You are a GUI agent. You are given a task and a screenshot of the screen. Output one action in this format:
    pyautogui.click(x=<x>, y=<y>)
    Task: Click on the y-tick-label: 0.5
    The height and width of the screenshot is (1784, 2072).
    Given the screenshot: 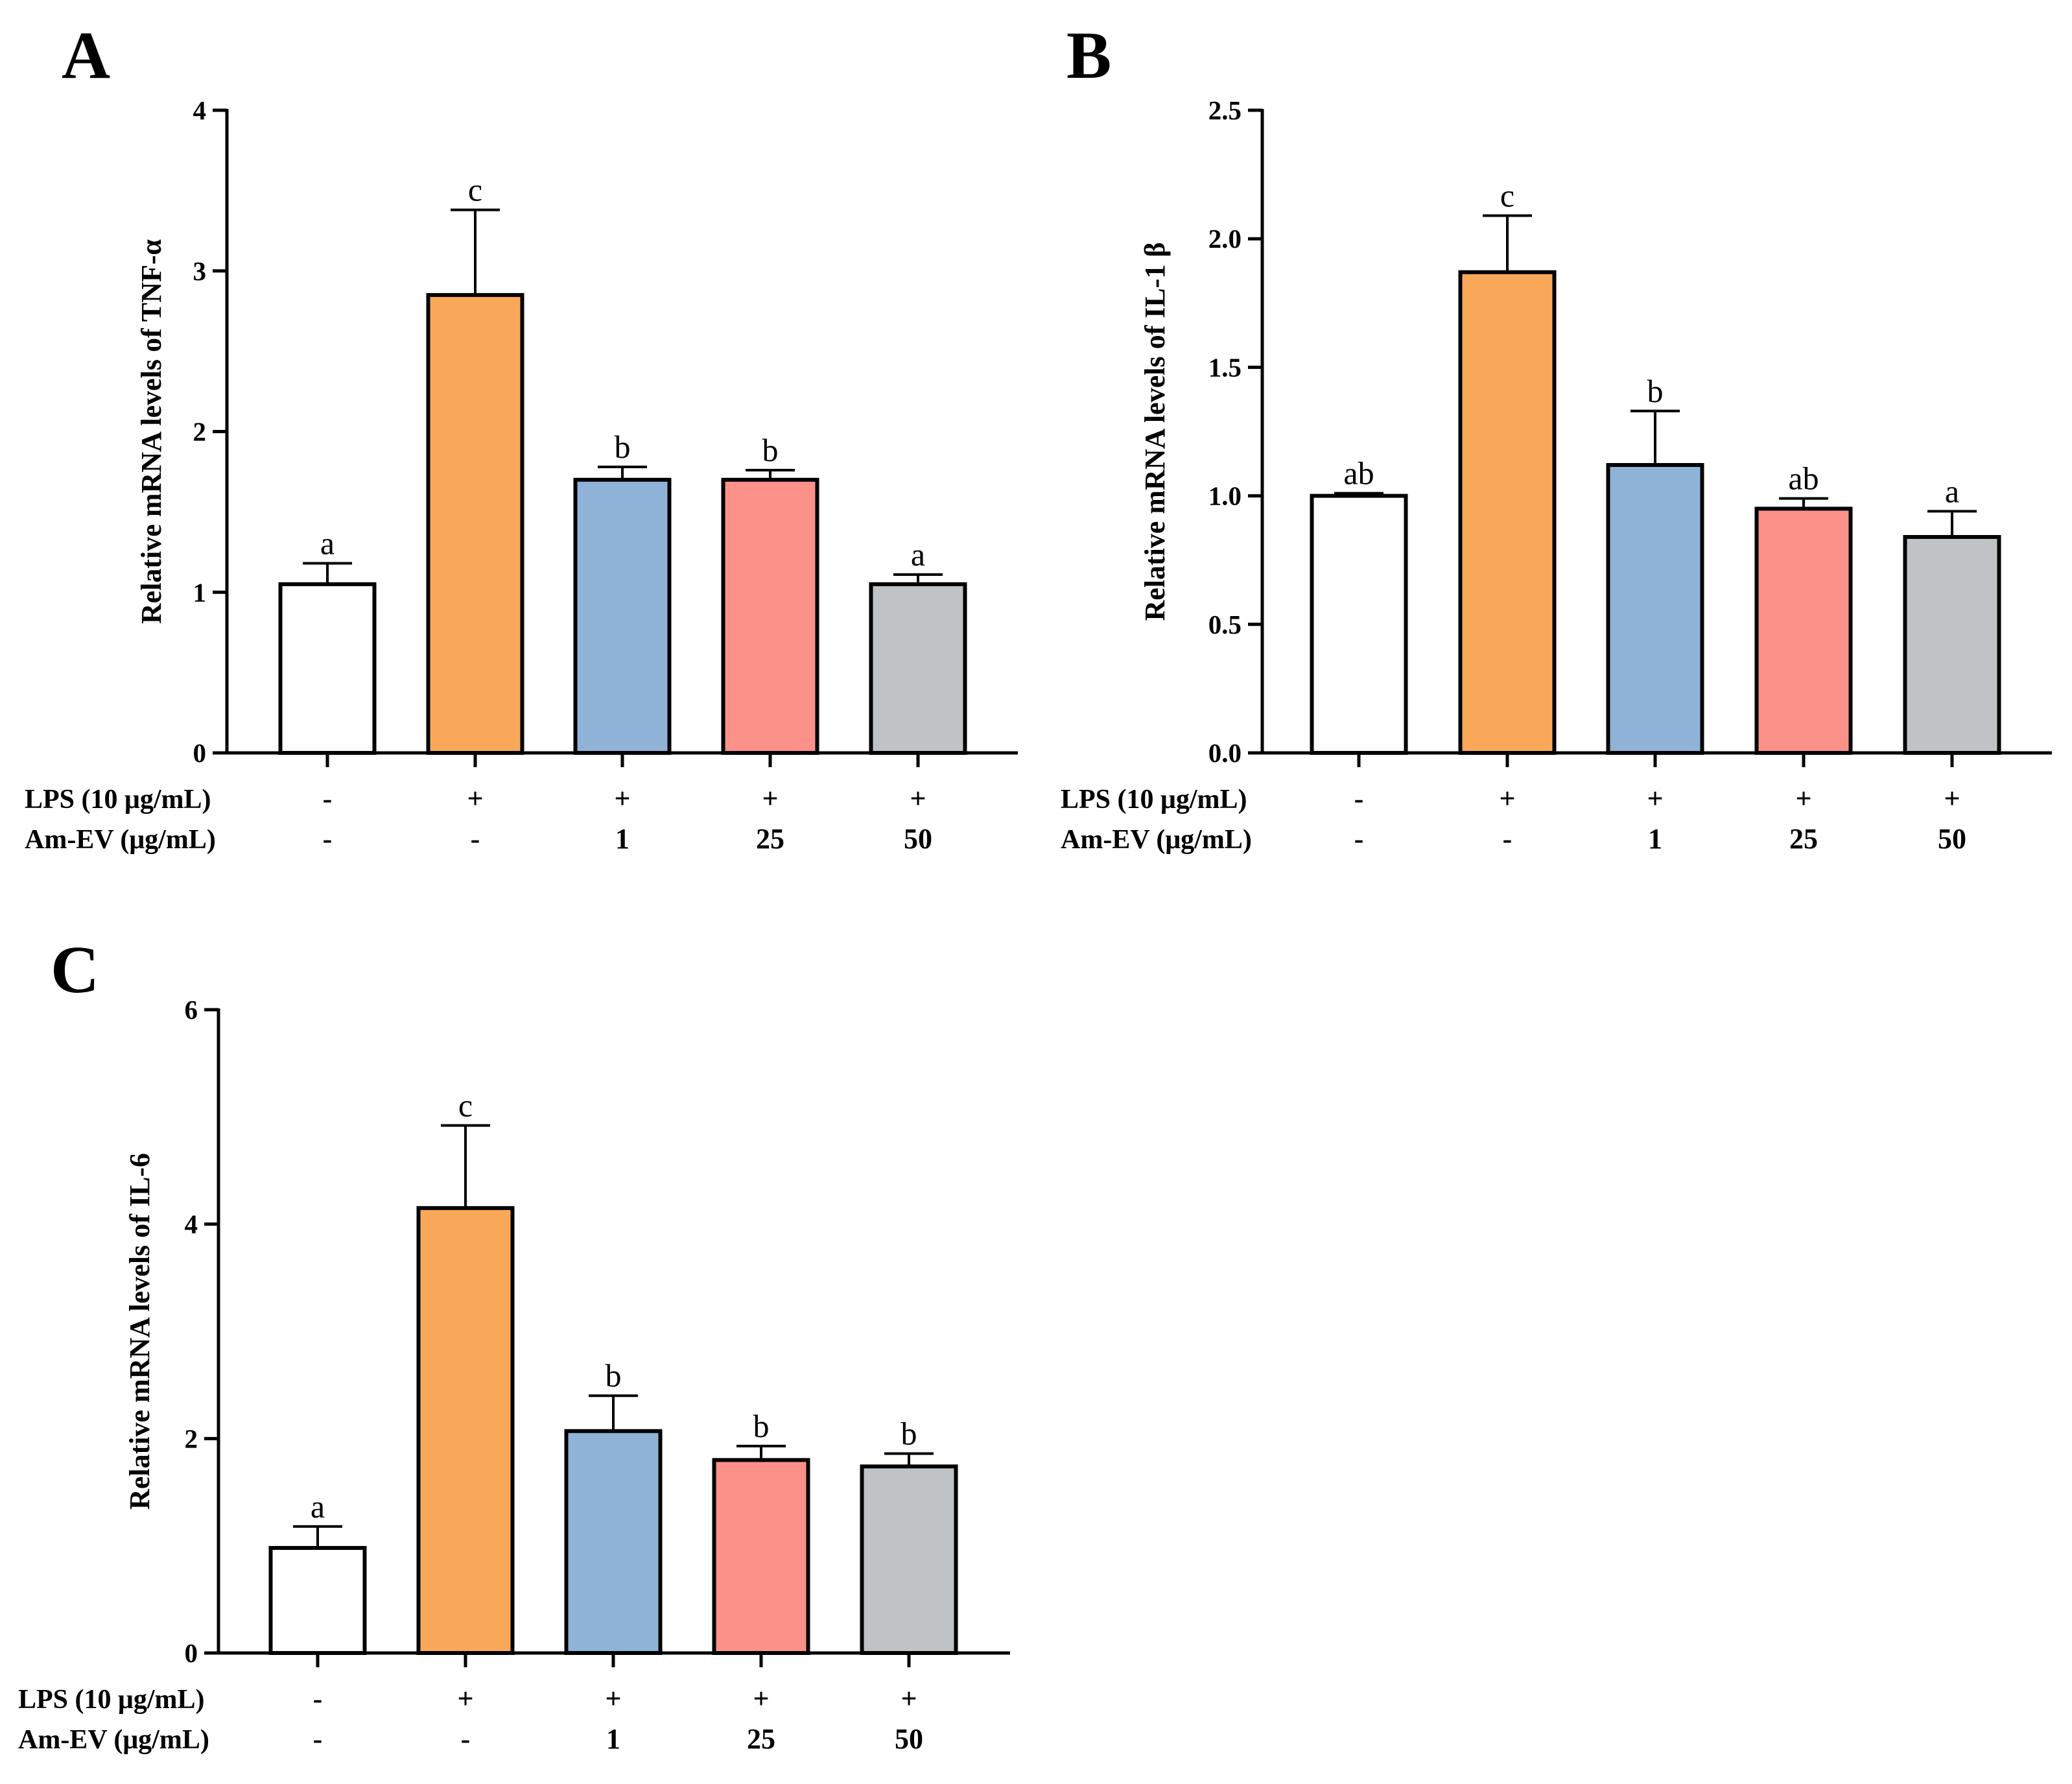 What is the action you would take?
    pyautogui.click(x=1225, y=624)
    